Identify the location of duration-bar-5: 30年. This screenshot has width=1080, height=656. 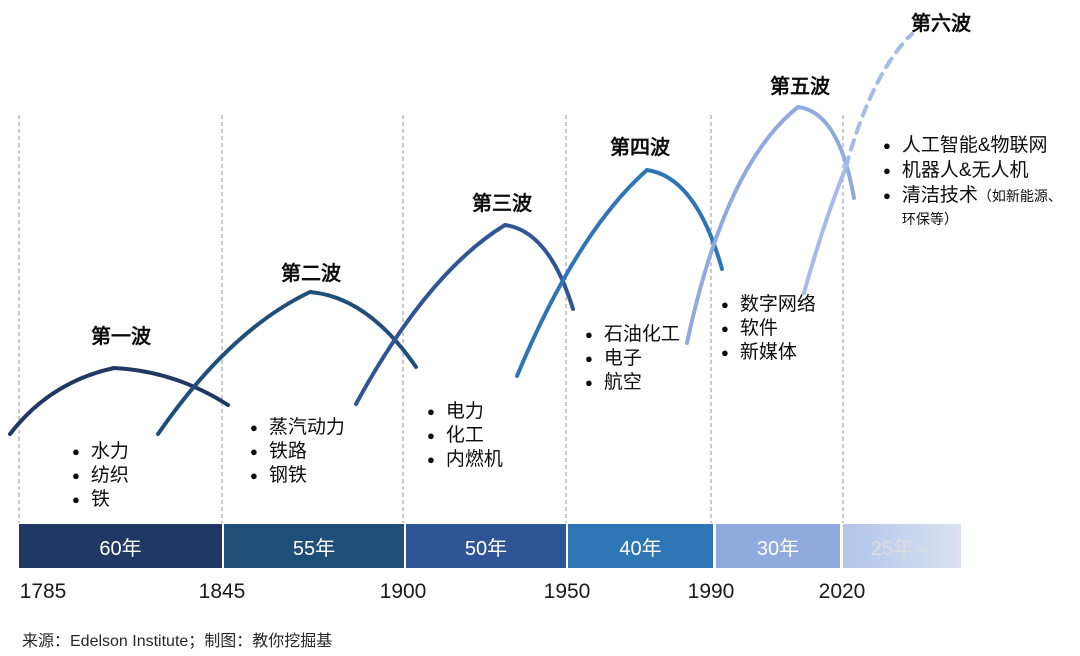
(778, 546).